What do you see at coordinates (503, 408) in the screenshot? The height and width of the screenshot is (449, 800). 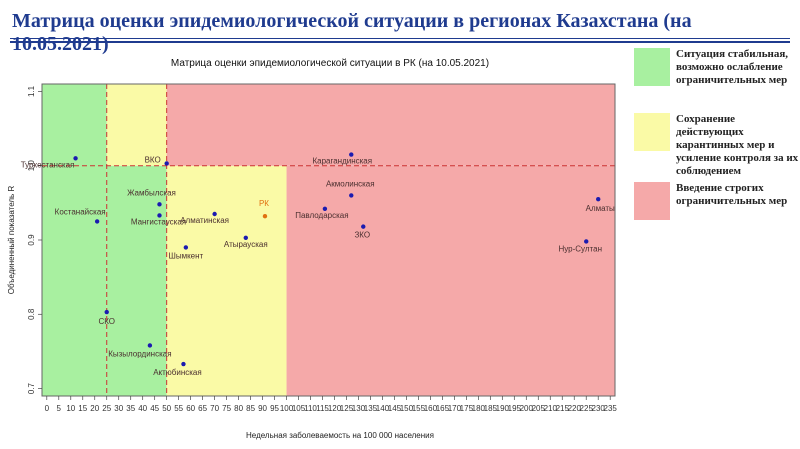 I see `x-tick-label: 190` at bounding box center [503, 408].